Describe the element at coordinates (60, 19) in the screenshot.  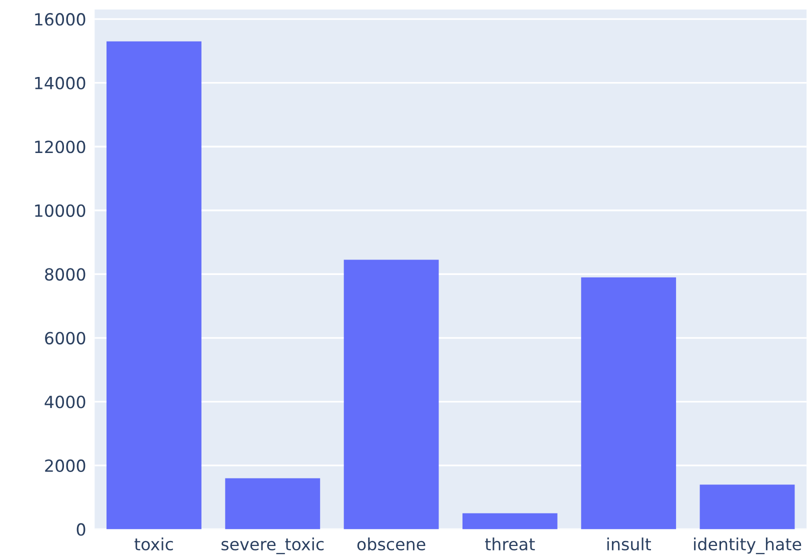
I see `y-tick-label: 16000` at that location.